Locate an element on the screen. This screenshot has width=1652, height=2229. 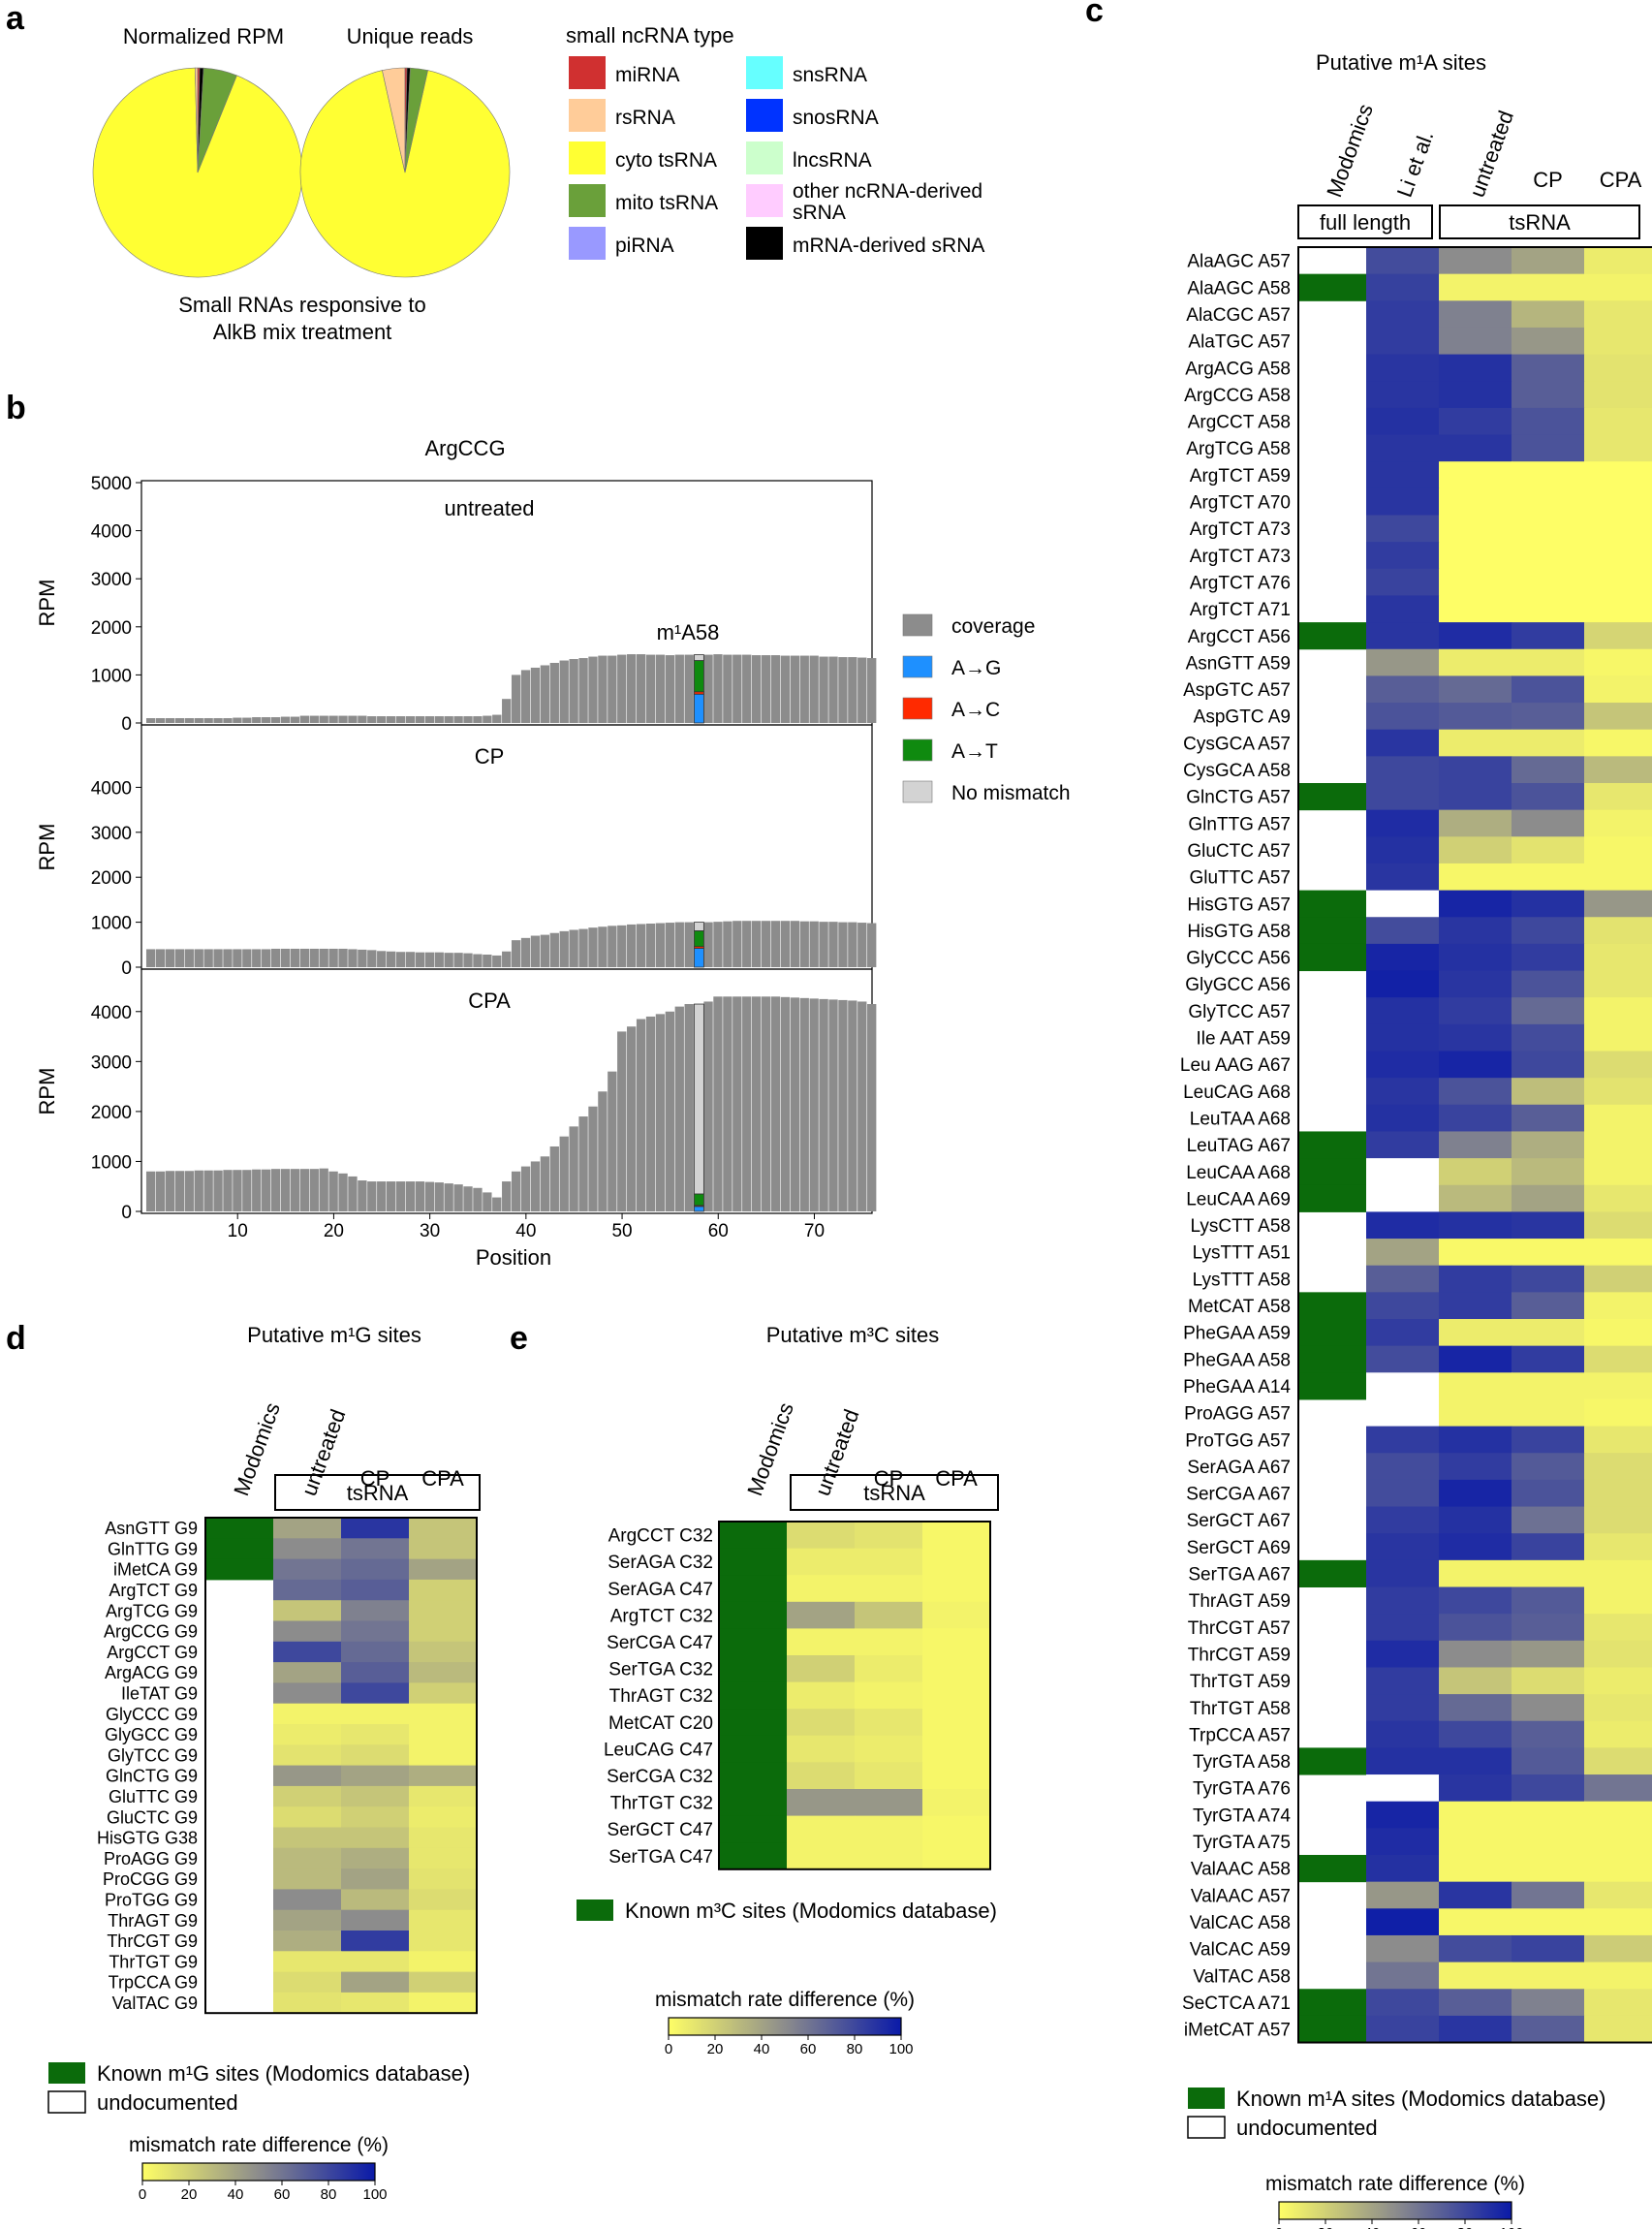
row-label: ProAGG G9 is located at coordinates (151, 1858).